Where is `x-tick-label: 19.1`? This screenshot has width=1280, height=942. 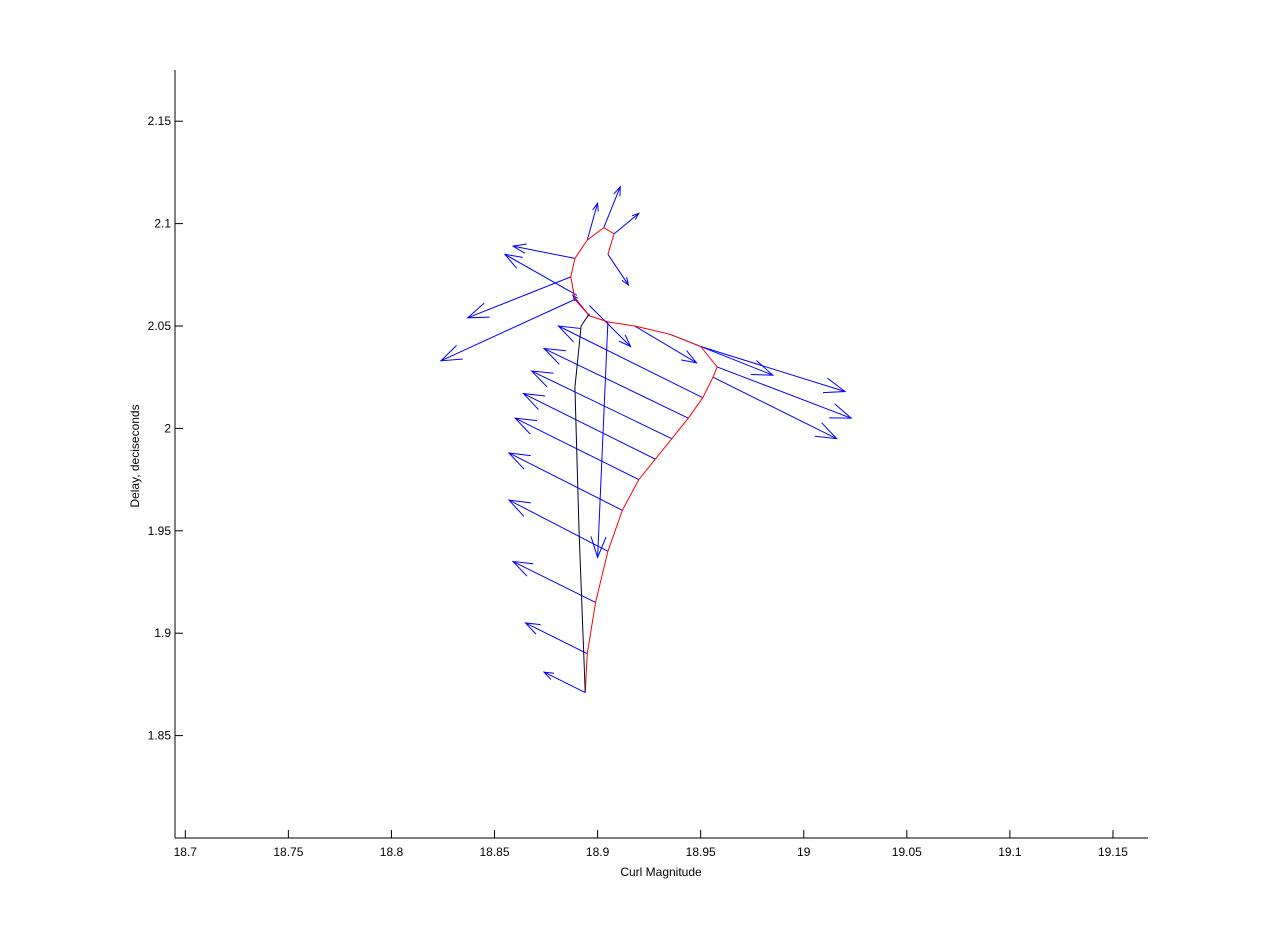 x-tick-label: 19.1 is located at coordinates (1010, 852).